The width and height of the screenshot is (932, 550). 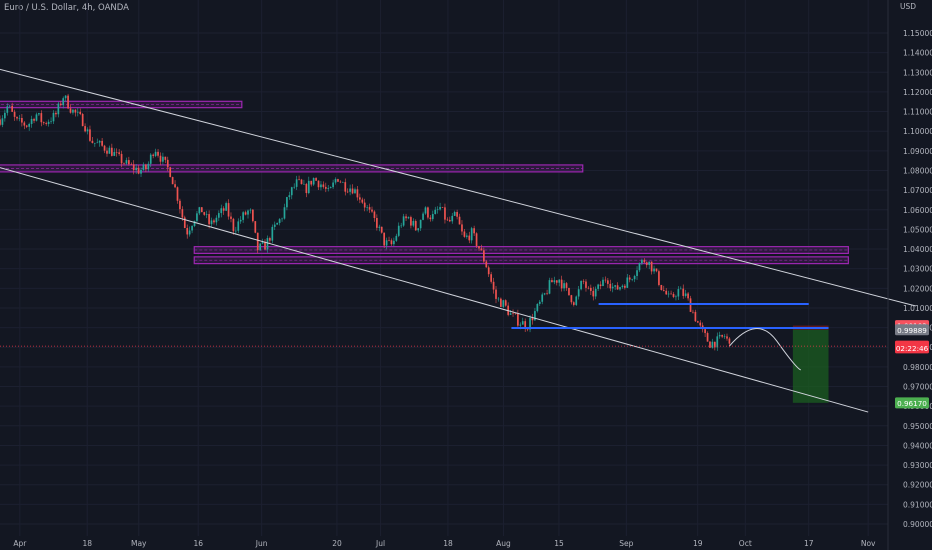 I want to click on x-tick-label: Oct, so click(x=745, y=543).